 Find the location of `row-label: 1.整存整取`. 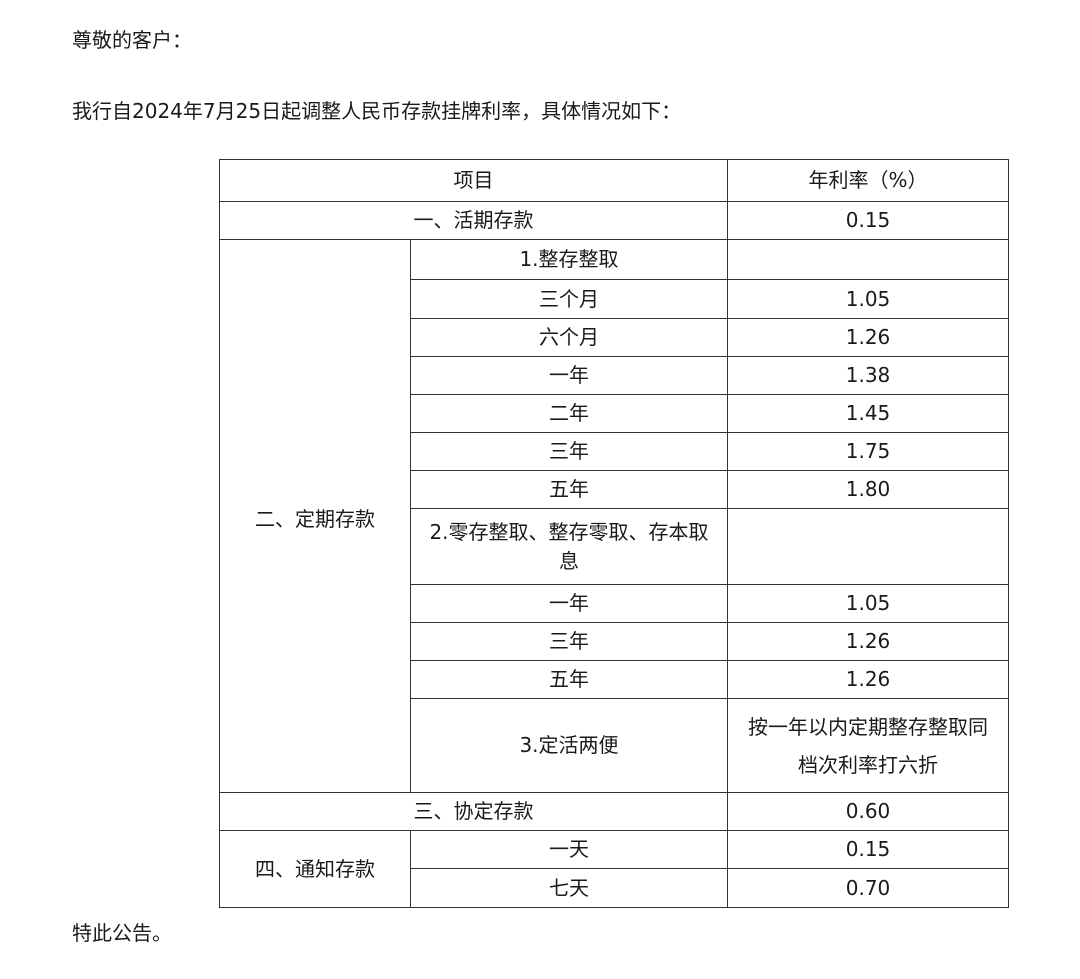

row-label: 1.整存整取 is located at coordinates (569, 259).